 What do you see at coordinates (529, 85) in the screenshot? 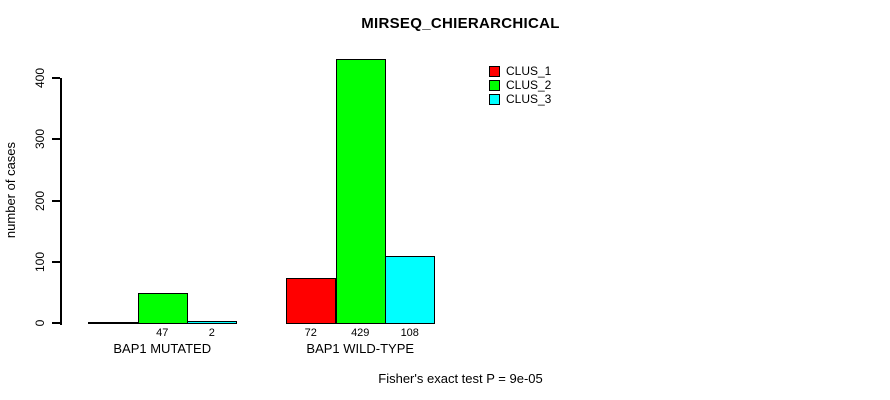
I see `legend-label: CLUS_2` at bounding box center [529, 85].